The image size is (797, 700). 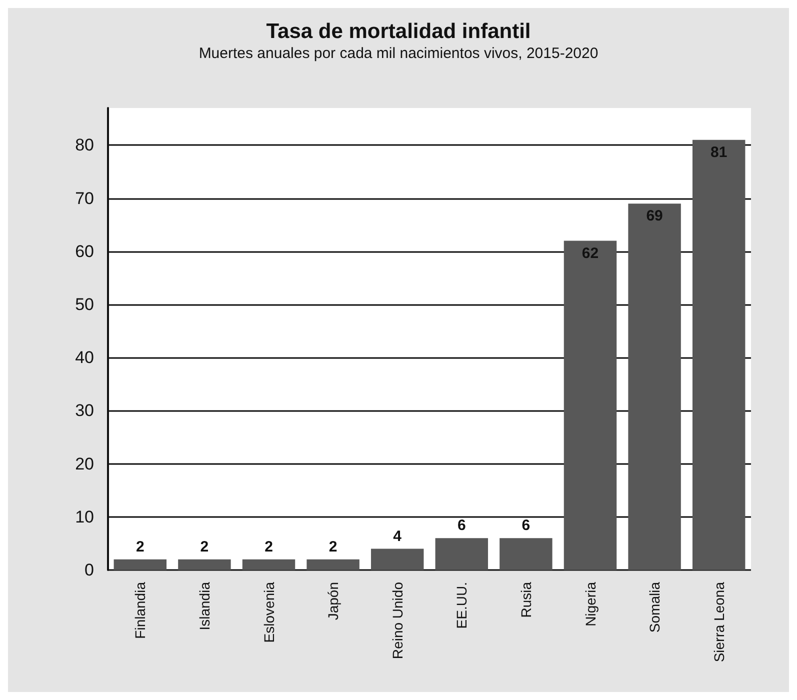 What do you see at coordinates (84, 410) in the screenshot?
I see `y-tick-label: 30` at bounding box center [84, 410].